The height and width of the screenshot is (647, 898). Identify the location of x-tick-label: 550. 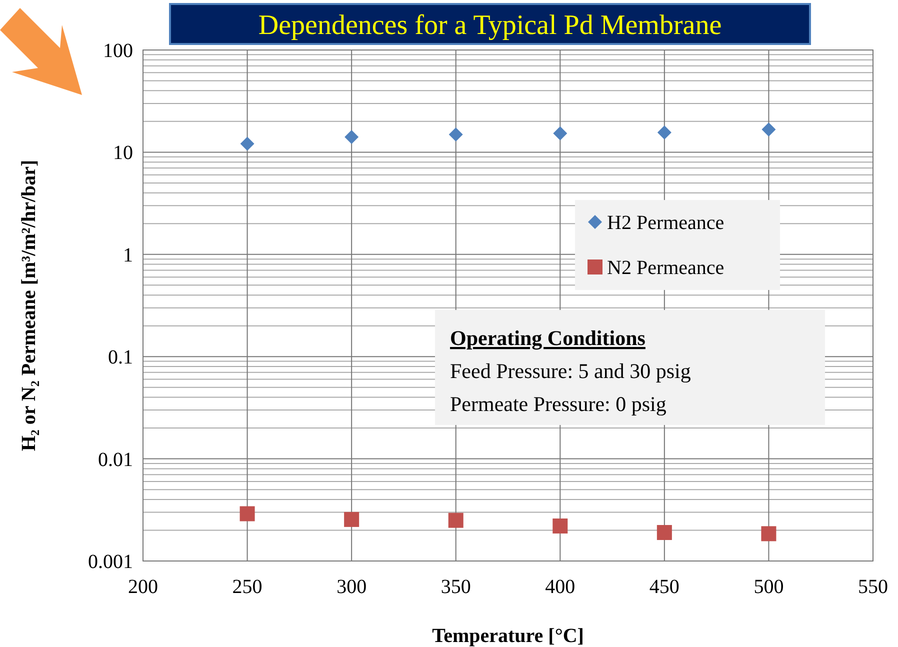
(873, 587).